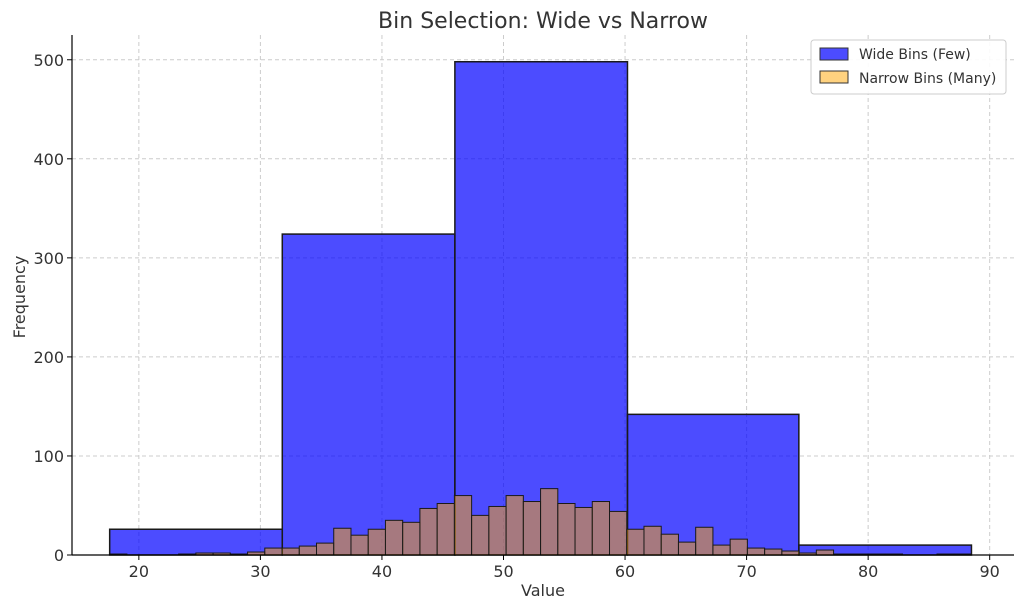  Describe the element at coordinates (382, 571) in the screenshot. I see `x-tick-label: 40` at that location.